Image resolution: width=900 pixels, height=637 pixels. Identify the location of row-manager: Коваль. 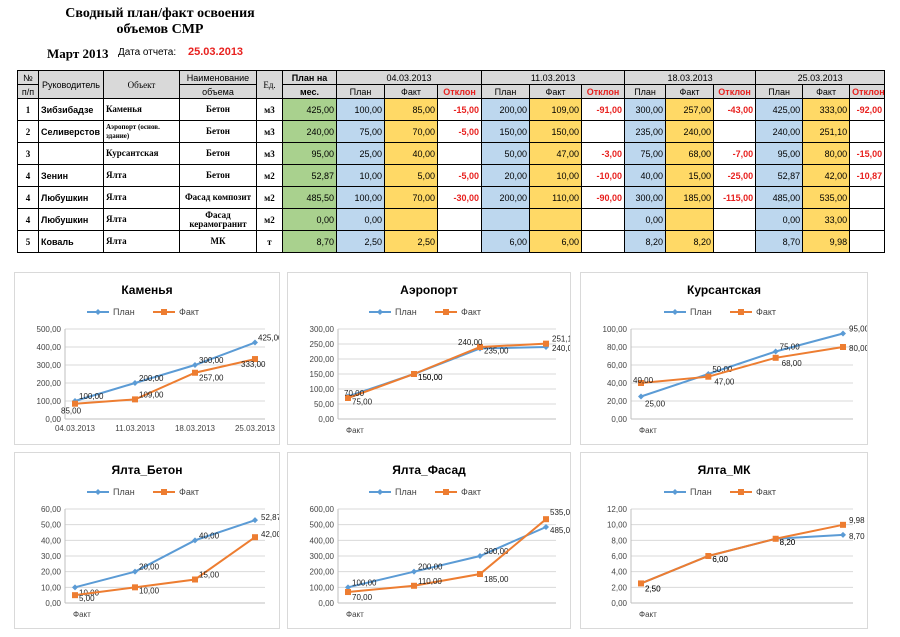
(71, 241).